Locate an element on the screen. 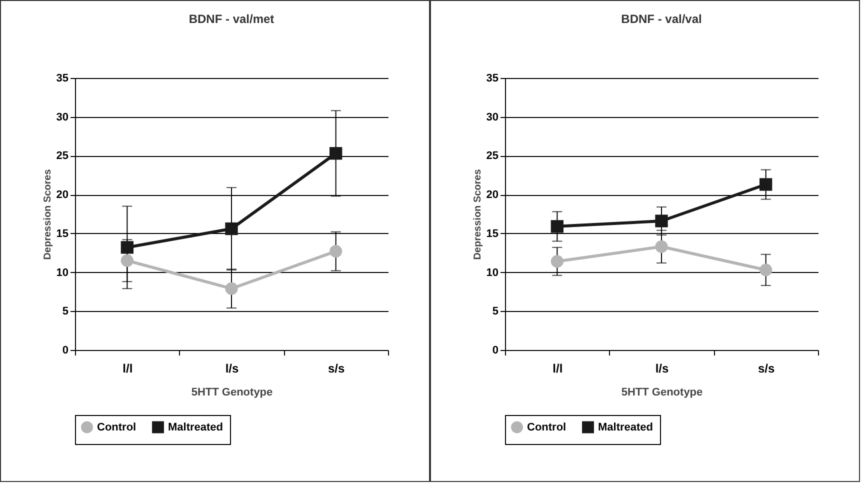 The width and height of the screenshot is (864, 484). chart-title: BDNF - val/val is located at coordinates (661, 19).